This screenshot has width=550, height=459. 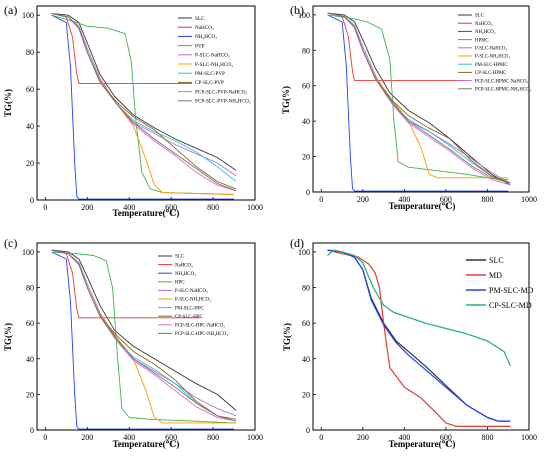 I want to click on legend-label: PCP-SLC-PVP-NaHCO₃, so click(x=221, y=92).